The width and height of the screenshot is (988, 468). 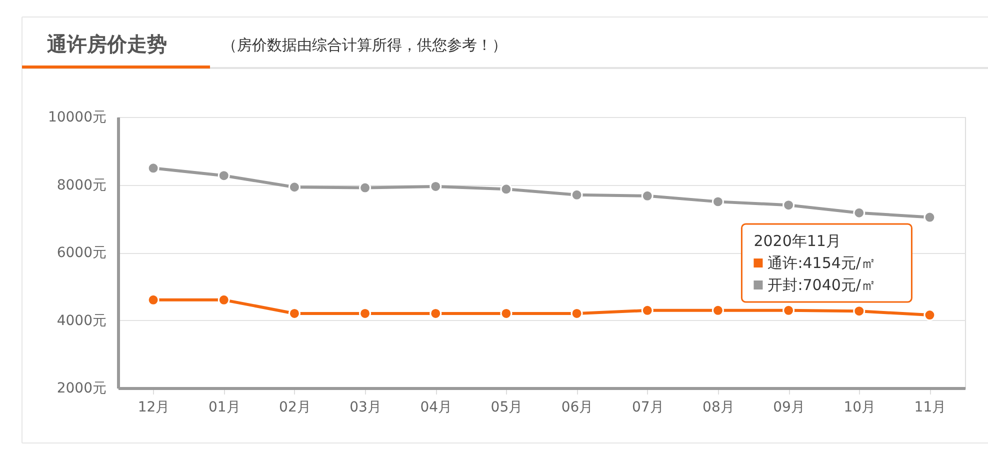 I want to click on y-tick-label: 8000元, so click(x=81, y=185).